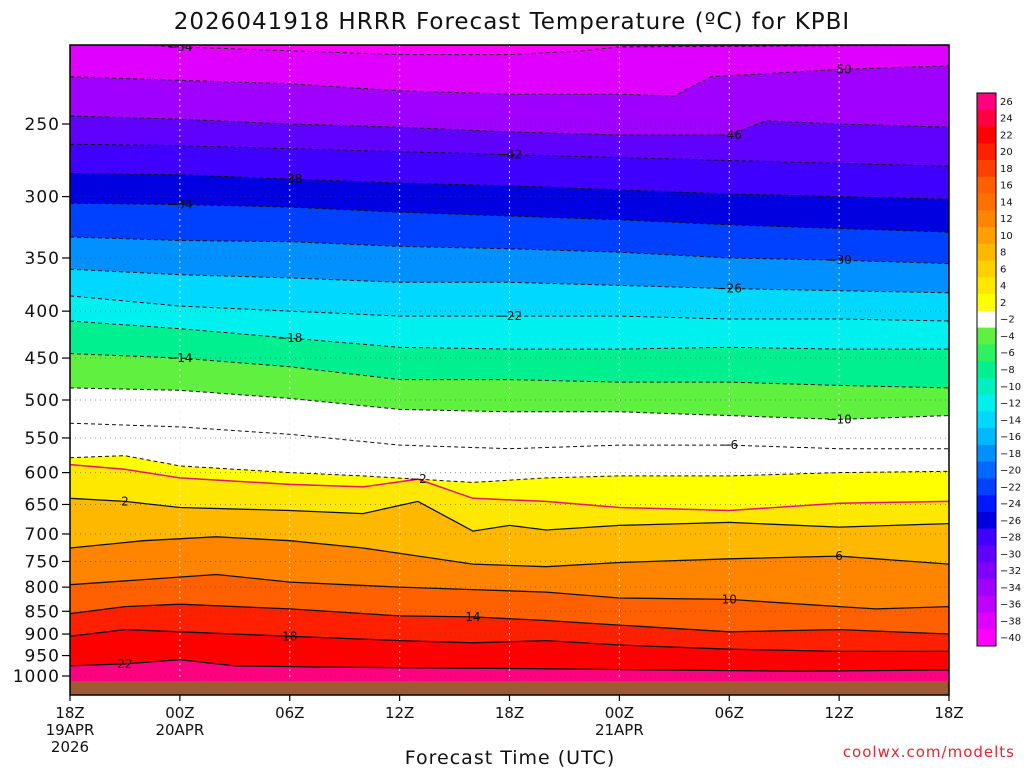 The image size is (1024, 768). Describe the element at coordinates (509, 155) in the screenshot. I see `contour-label: −42` at that location.